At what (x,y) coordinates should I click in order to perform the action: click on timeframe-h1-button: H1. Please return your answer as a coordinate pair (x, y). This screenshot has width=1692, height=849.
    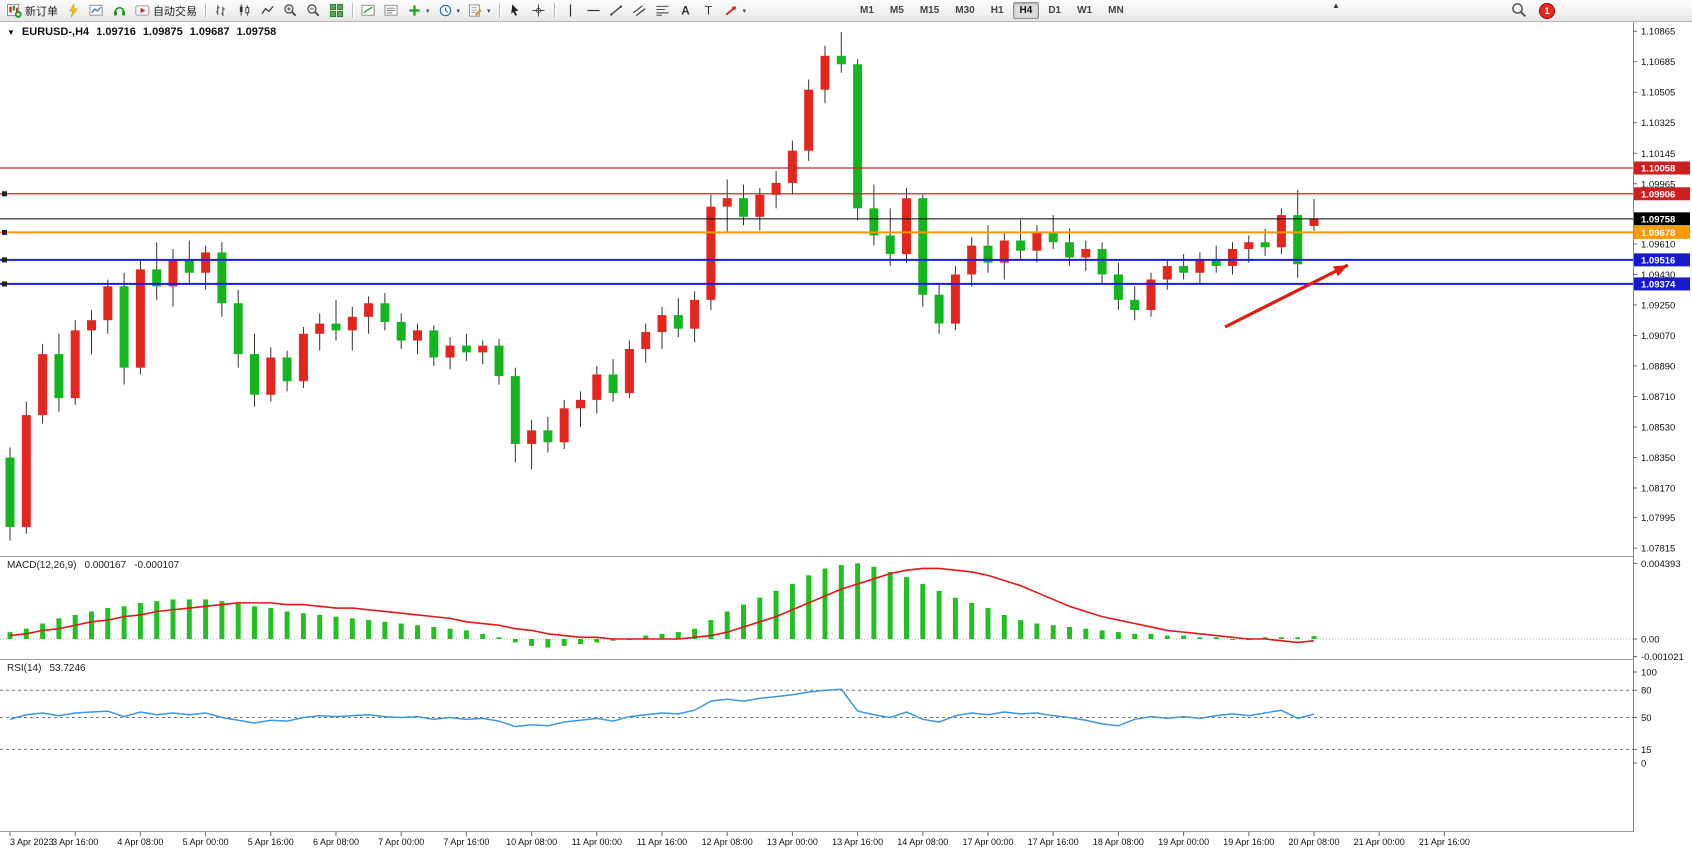
    Looking at the image, I should click on (997, 10).